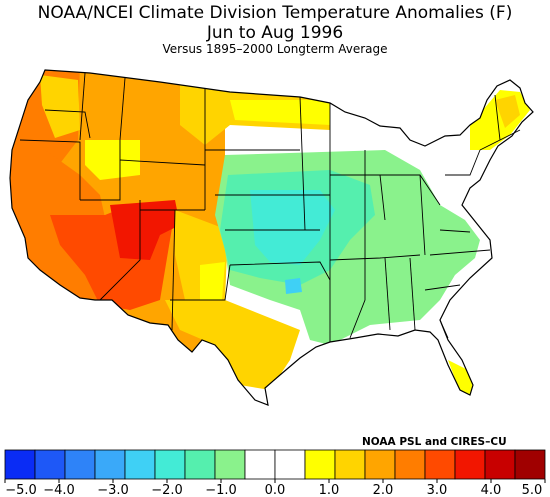  What do you see at coordinates (113, 490) in the screenshot?
I see `legend-label: −3.0` at bounding box center [113, 490].